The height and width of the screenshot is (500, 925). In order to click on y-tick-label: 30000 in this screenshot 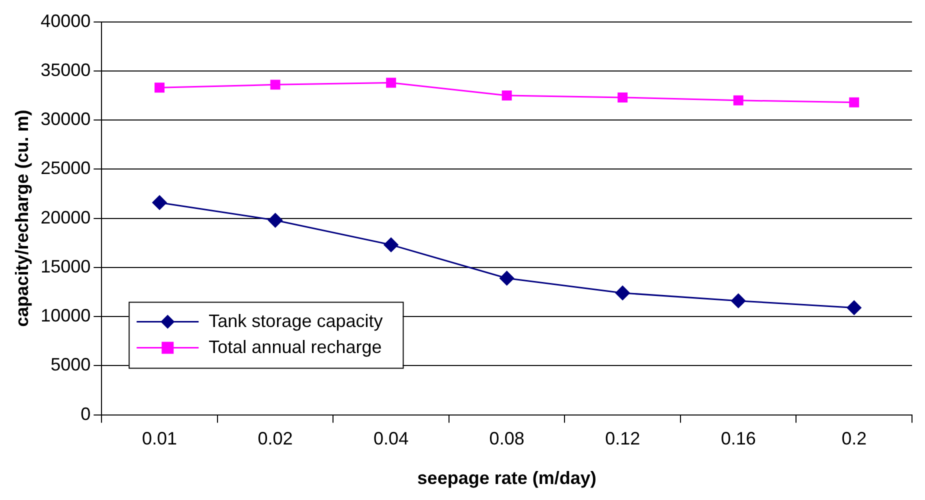, I will do `click(65, 119)`.